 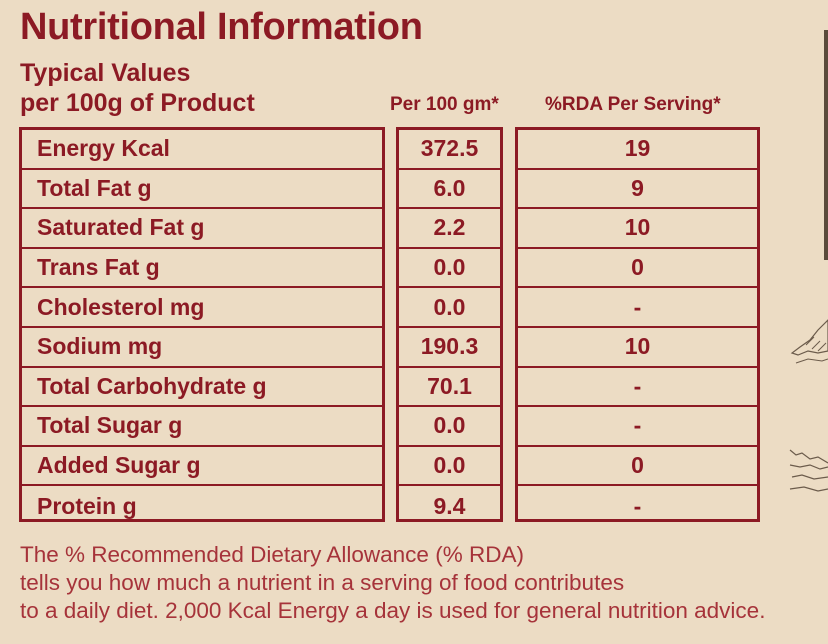 What do you see at coordinates (444, 104) in the screenshot?
I see `per-100g-header: Per 100 gm*` at bounding box center [444, 104].